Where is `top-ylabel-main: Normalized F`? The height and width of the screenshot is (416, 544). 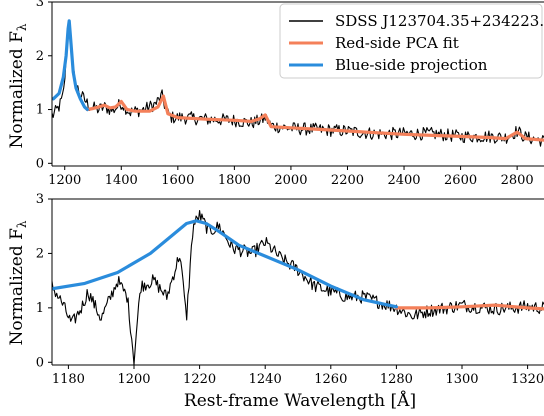
top-ylabel-main: Normalized F is located at coordinates (17, 90).